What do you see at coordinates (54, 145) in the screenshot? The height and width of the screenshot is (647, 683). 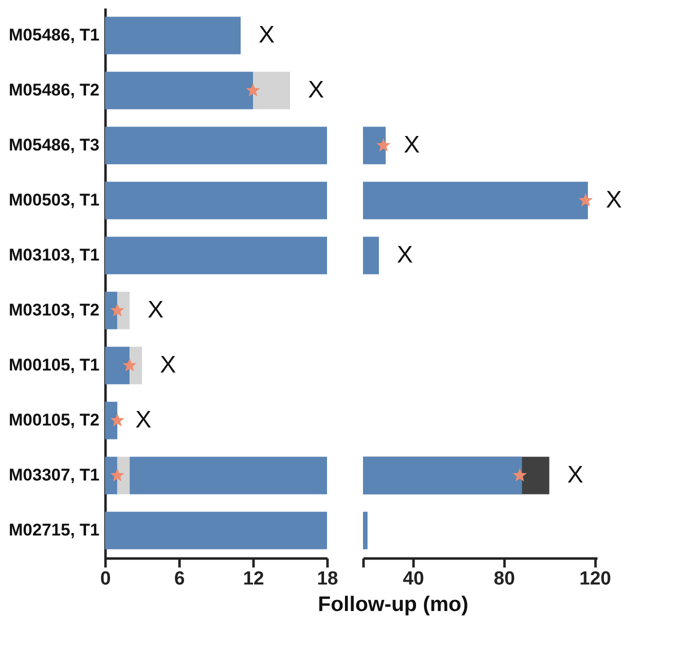 I see `y-tick-label: M05486, T3` at bounding box center [54, 145].